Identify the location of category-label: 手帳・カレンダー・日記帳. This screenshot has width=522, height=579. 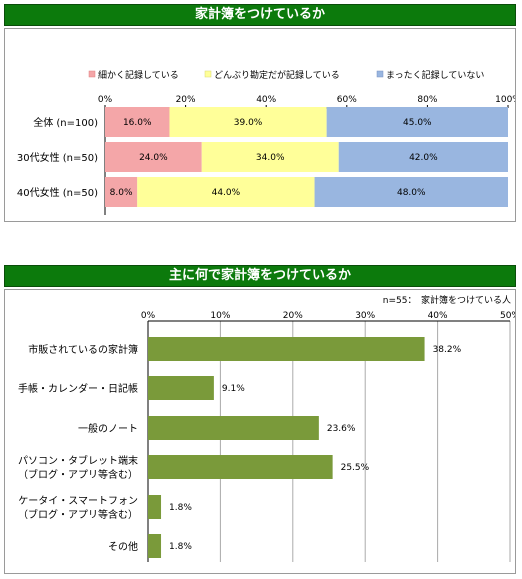
(78, 388).